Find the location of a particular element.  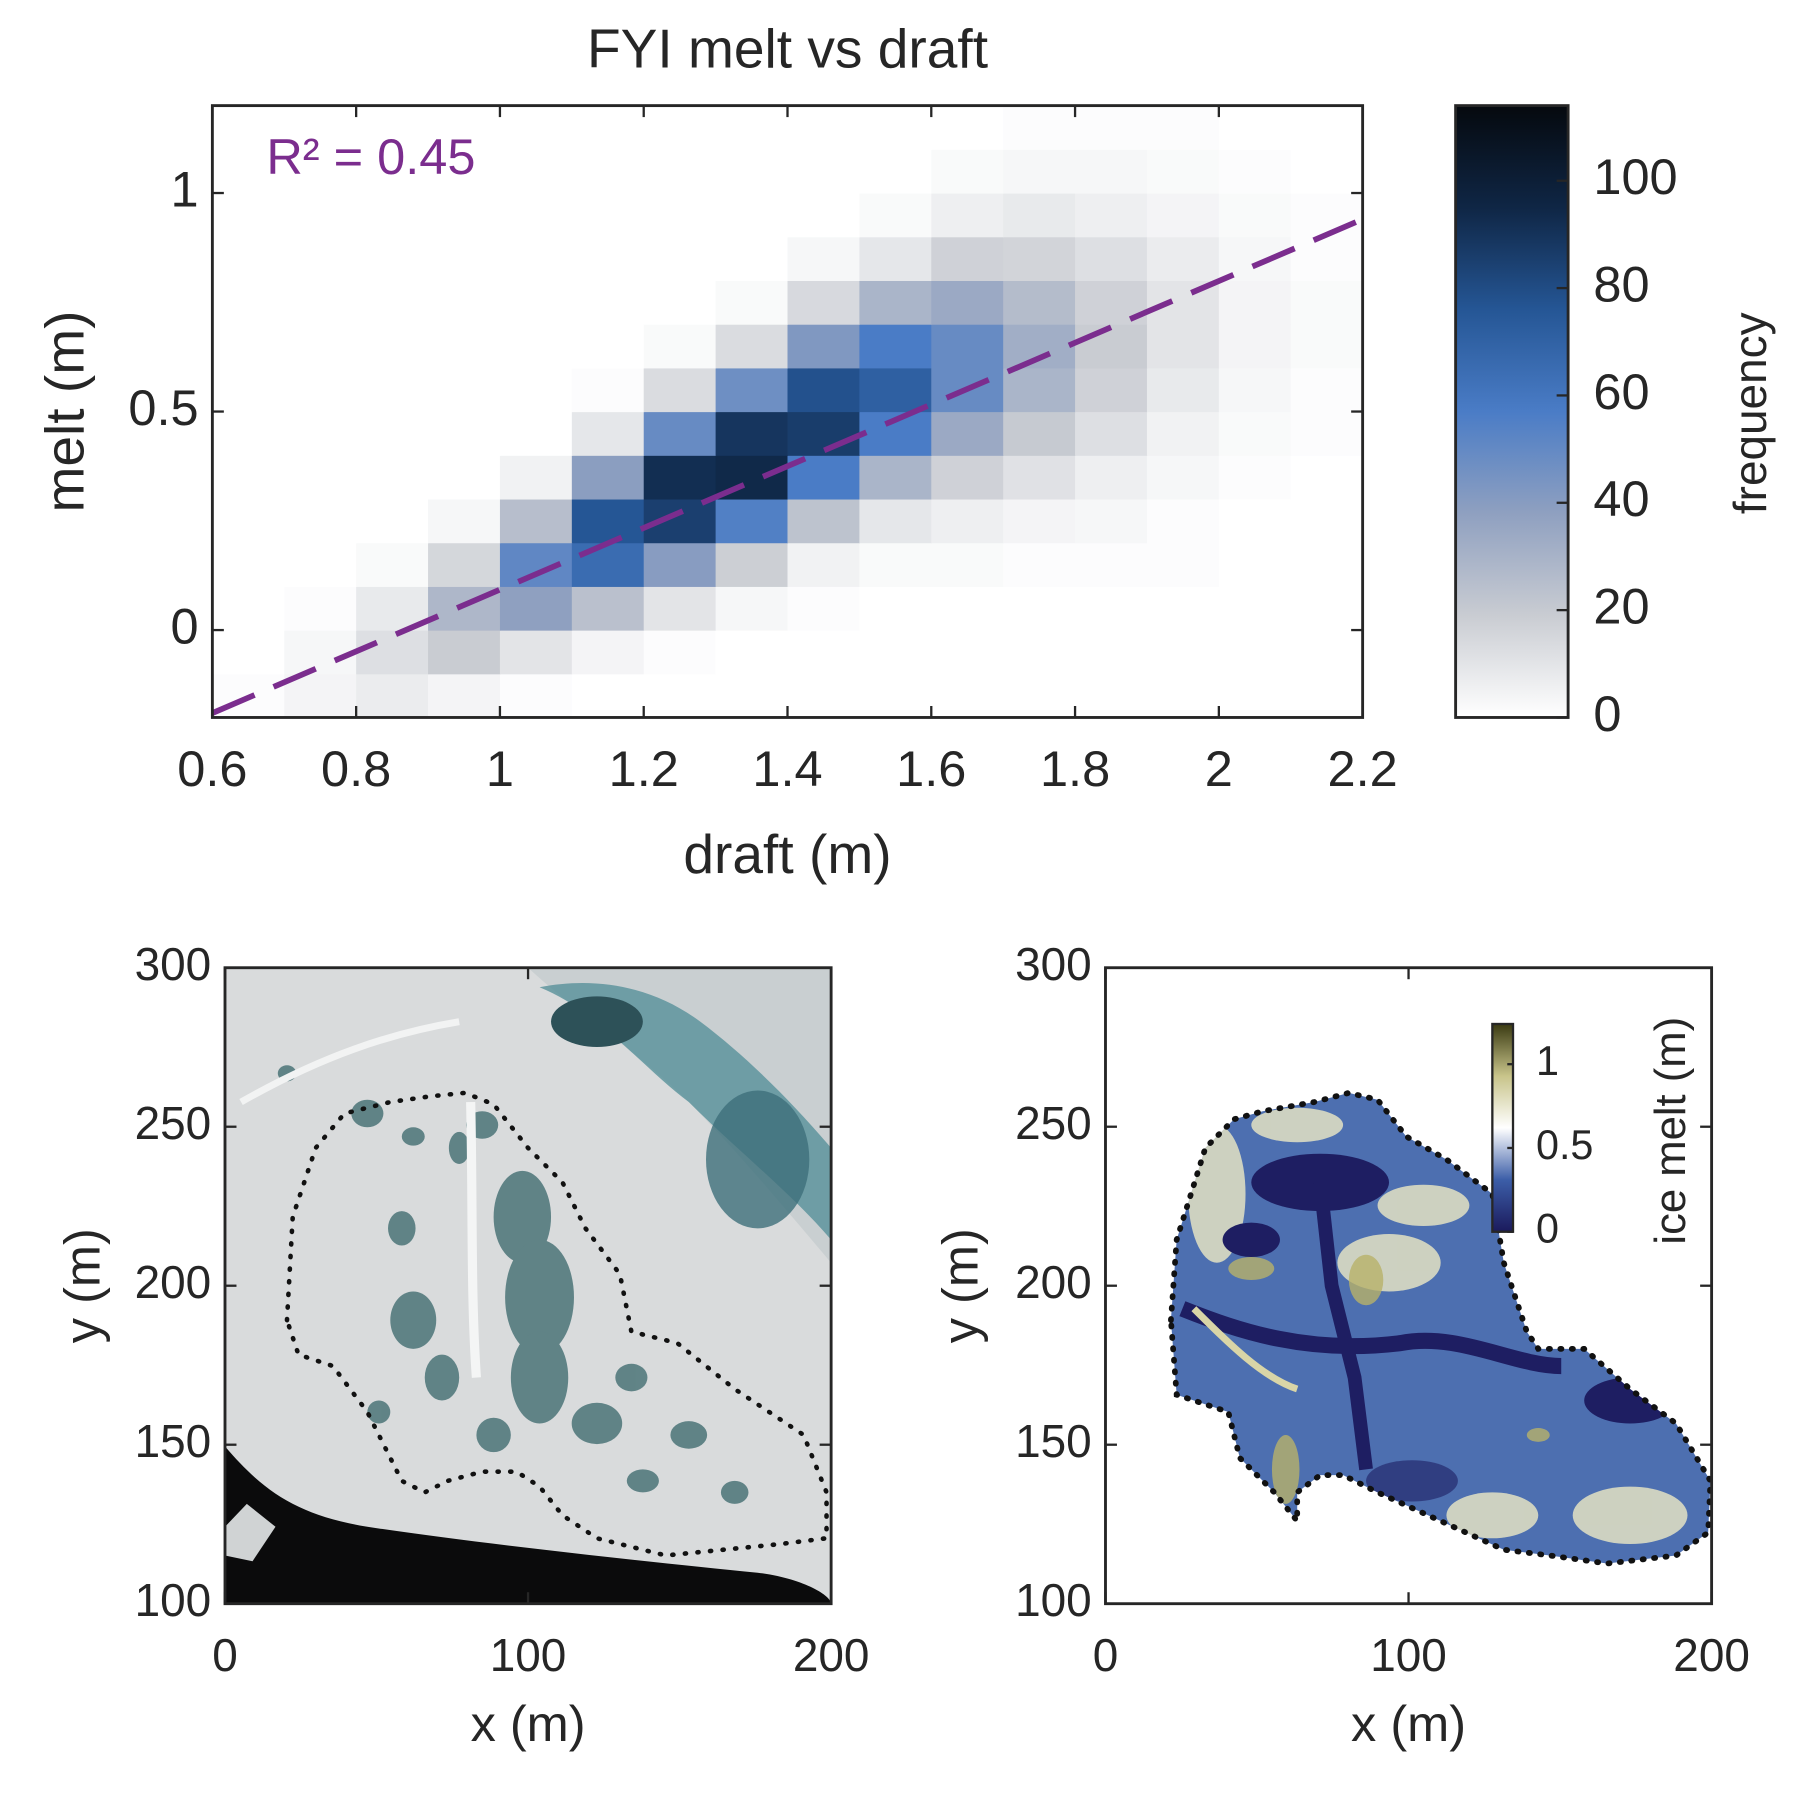

x-tick-label: 1.4 is located at coordinates (787, 768).